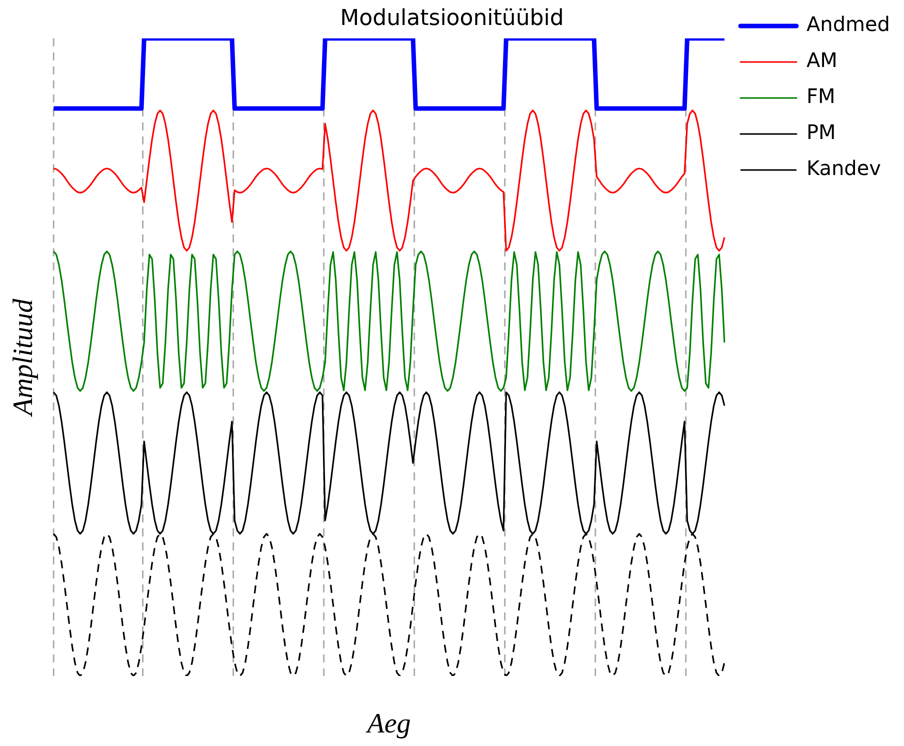  I want to click on y-axis-title: Amplituud, so click(24, 358).